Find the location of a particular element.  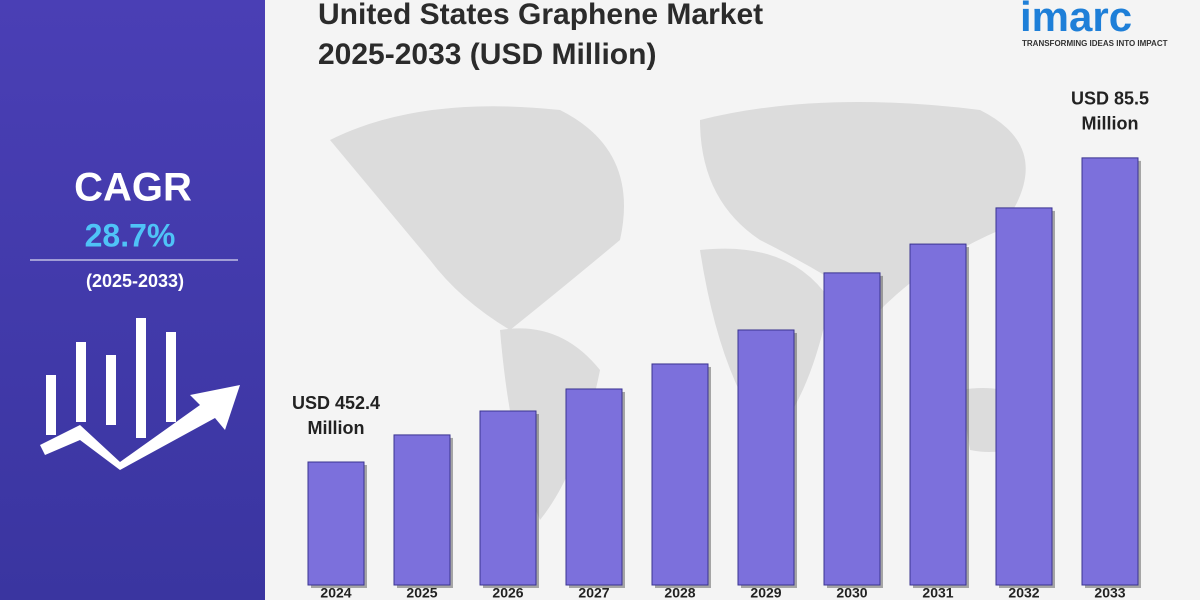

logo: imarc is located at coordinates (1076, 20).